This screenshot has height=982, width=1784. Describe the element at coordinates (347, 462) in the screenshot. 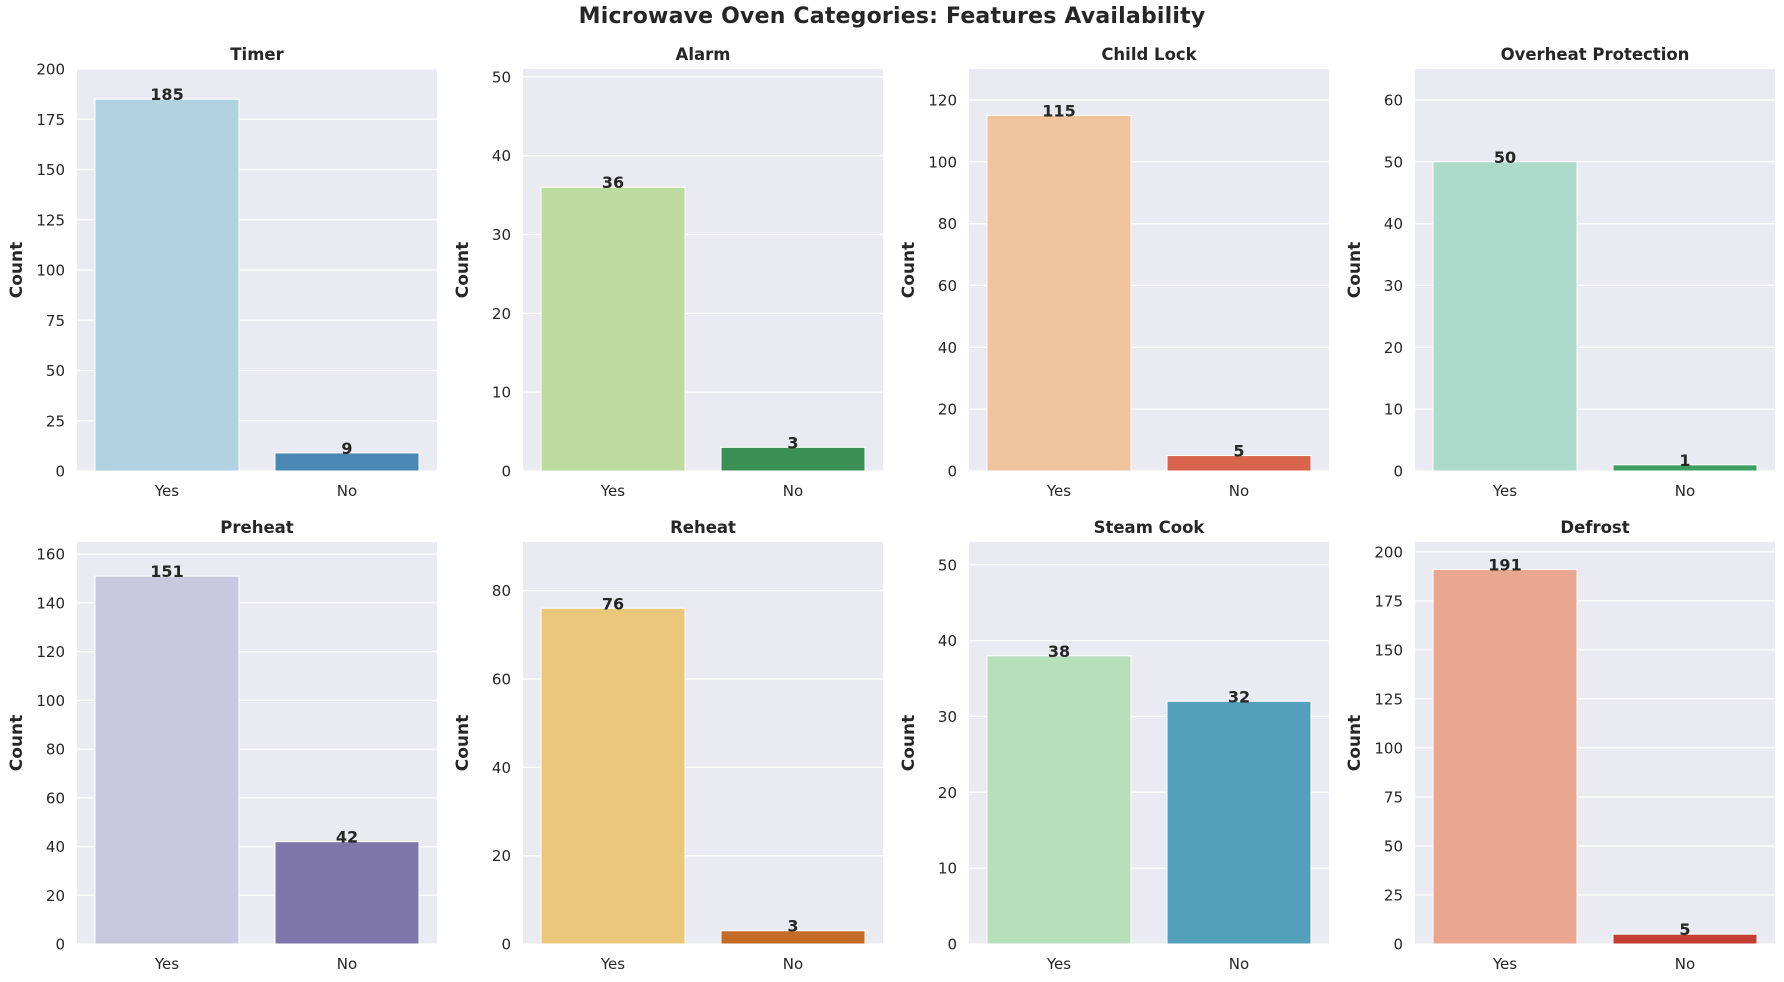

I see `bar-timer-no` at that location.